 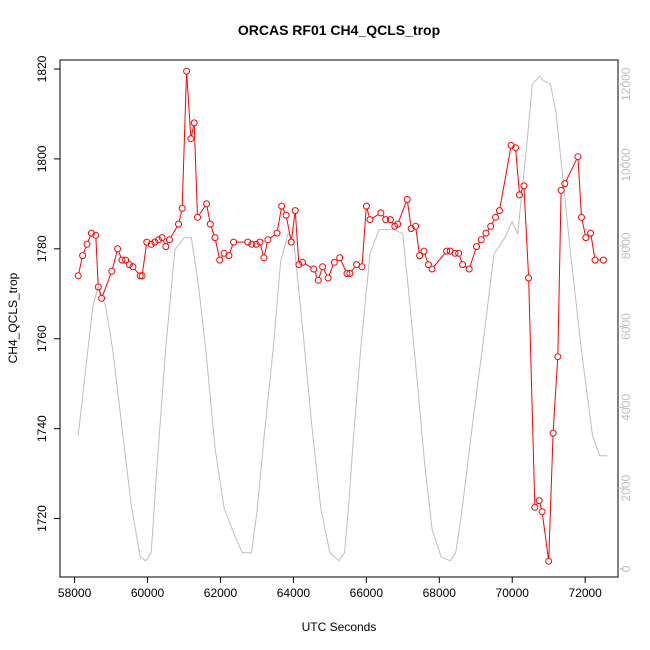 I want to click on y-tick-label-1800: 1800, so click(x=42, y=158).